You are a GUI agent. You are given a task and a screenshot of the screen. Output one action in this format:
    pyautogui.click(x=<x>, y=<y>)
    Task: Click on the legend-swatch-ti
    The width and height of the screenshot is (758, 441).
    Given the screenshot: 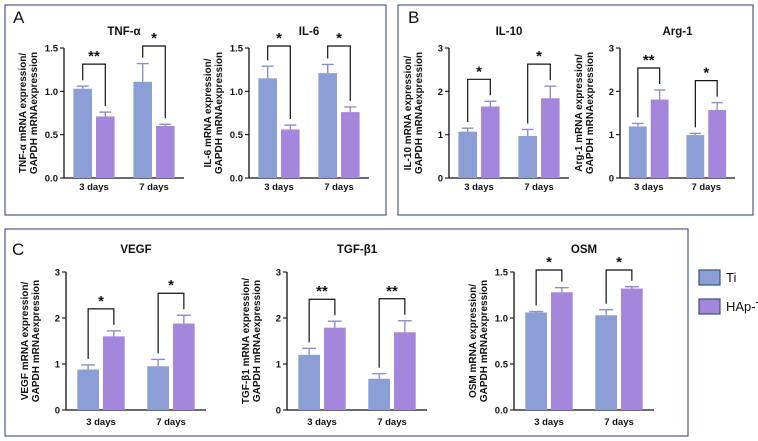 What is the action you would take?
    pyautogui.click(x=709, y=277)
    